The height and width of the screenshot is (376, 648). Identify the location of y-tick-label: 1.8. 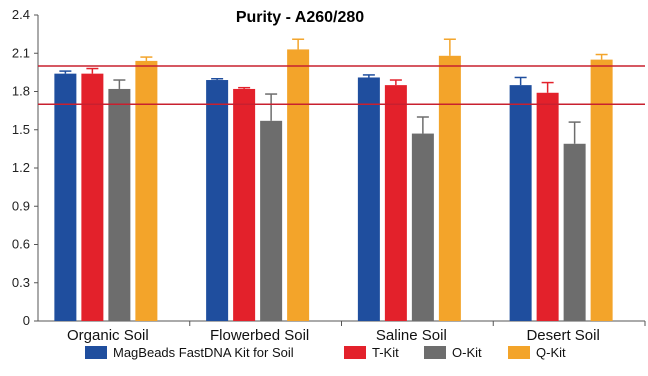
(21, 91).